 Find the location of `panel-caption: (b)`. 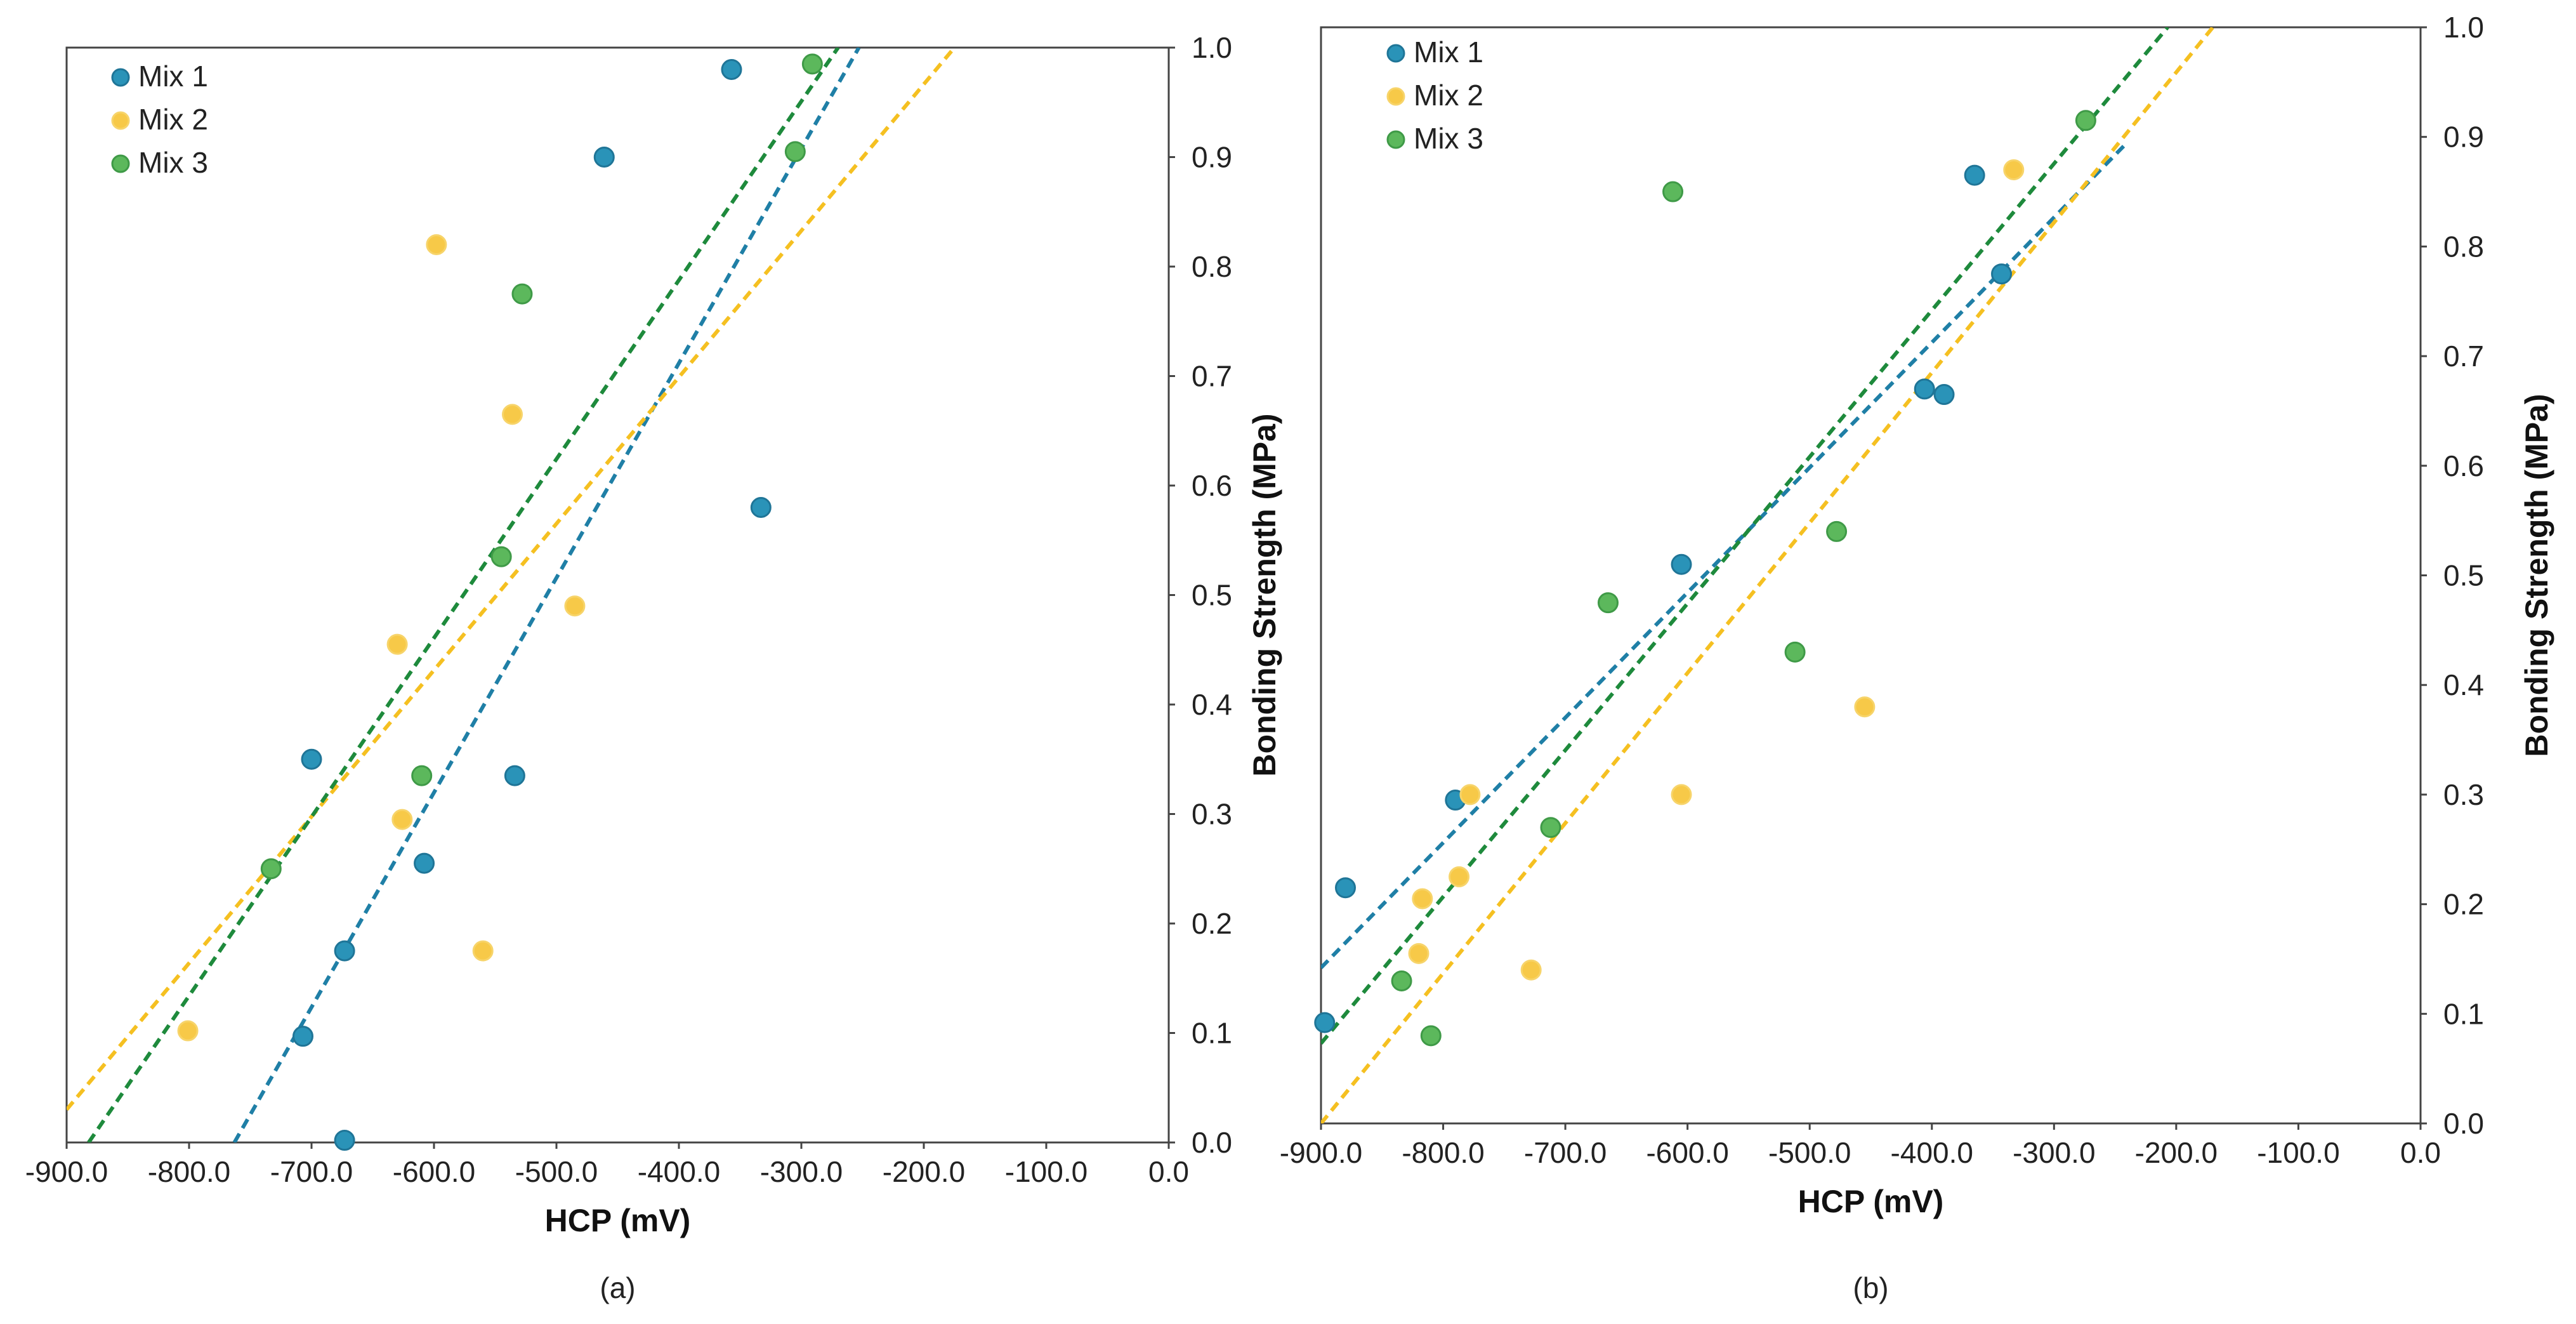

panel-caption: (b) is located at coordinates (1870, 1287).